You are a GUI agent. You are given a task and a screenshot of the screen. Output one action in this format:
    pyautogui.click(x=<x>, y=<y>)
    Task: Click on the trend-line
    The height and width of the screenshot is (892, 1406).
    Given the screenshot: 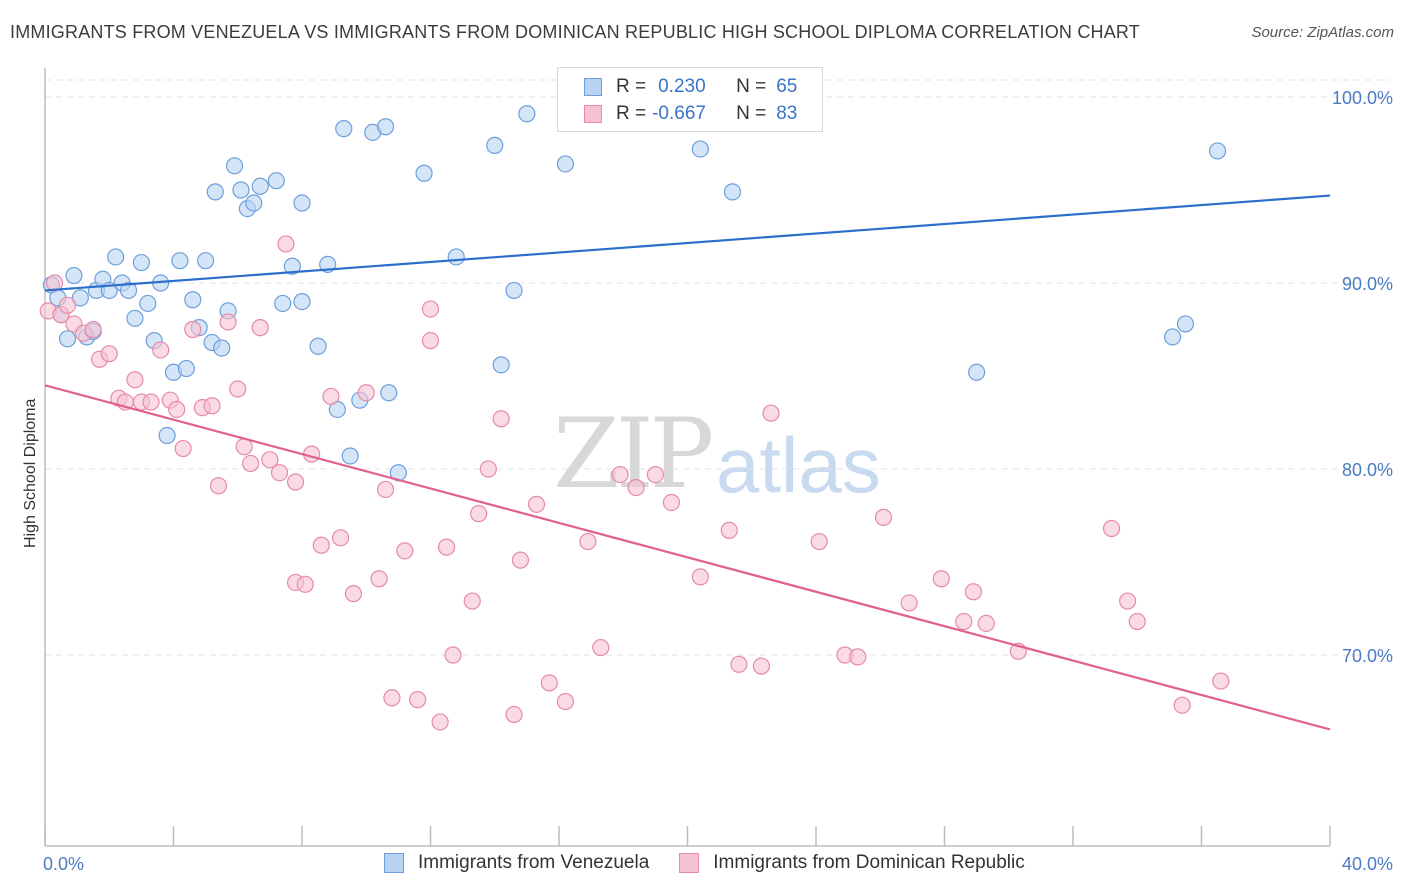 What is the action you would take?
    pyautogui.click(x=687, y=243)
    